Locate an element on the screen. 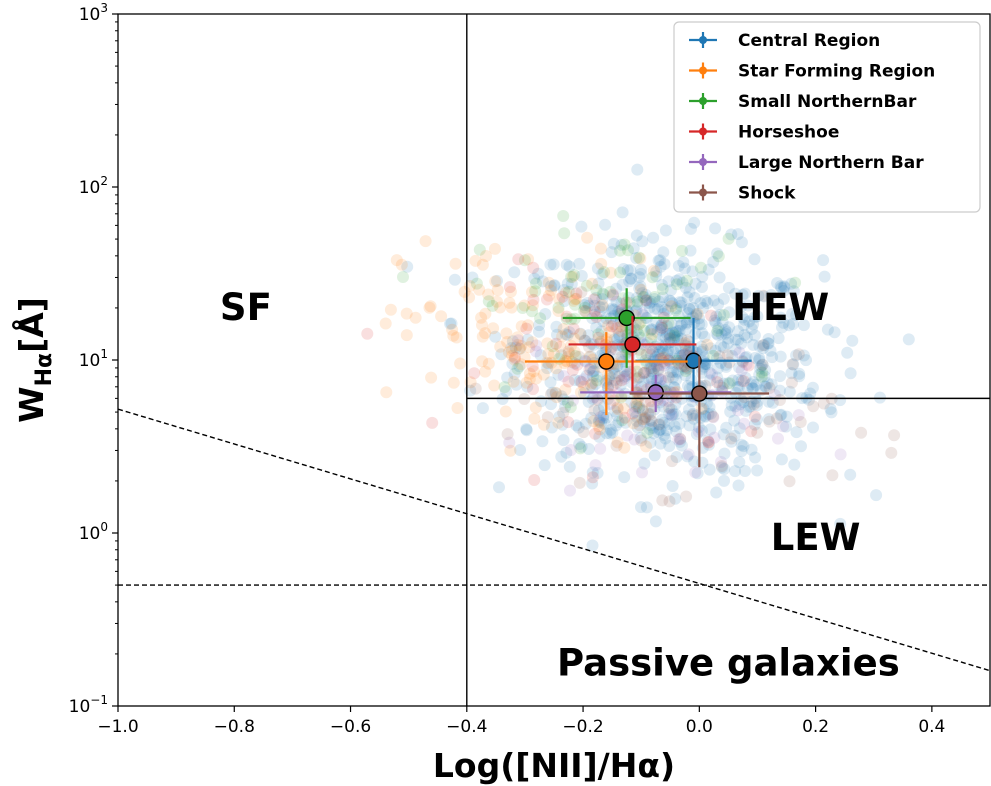 This screenshot has width=991, height=786. y-tick-label: 100 is located at coordinates (93, 532).